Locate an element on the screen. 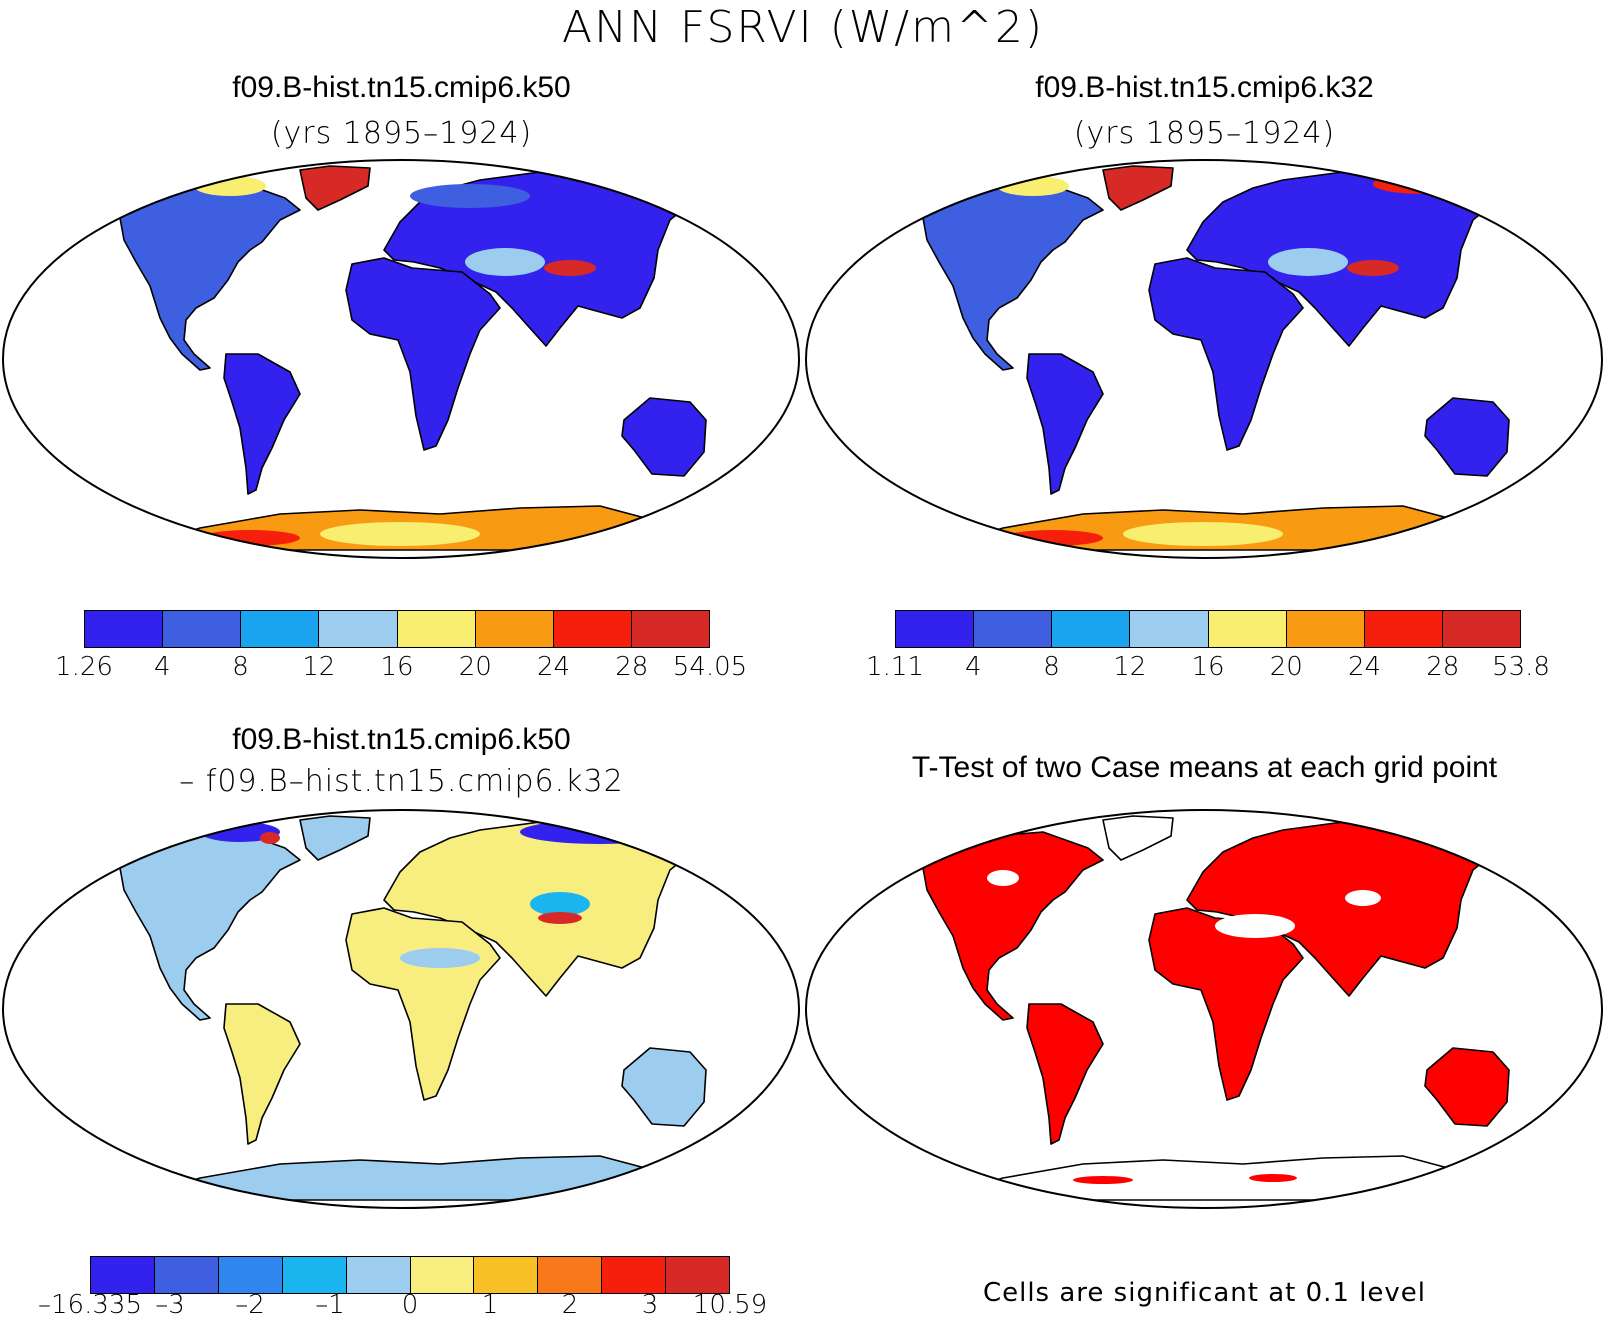  colorbar-tick-label: 53.8 is located at coordinates (1521, 667).